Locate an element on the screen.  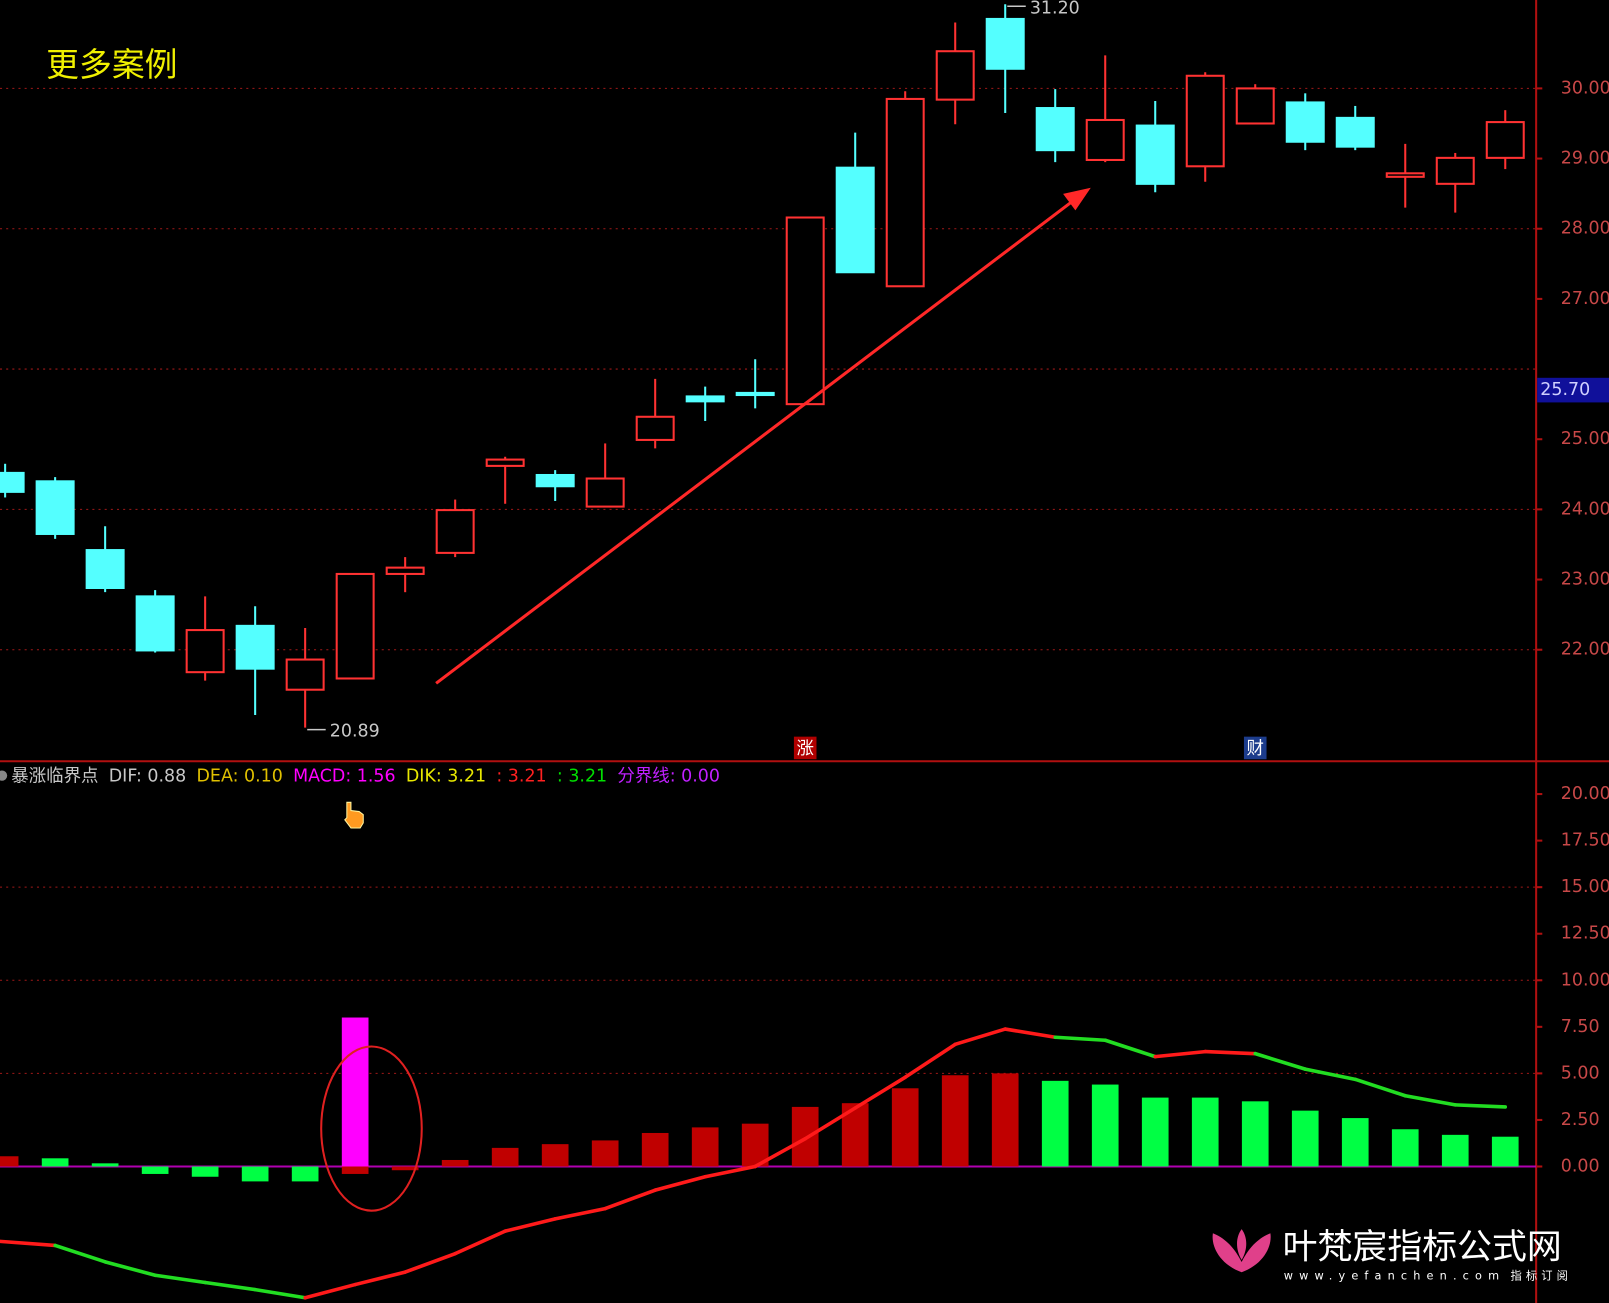
current-price-box is located at coordinates (1573, 390).